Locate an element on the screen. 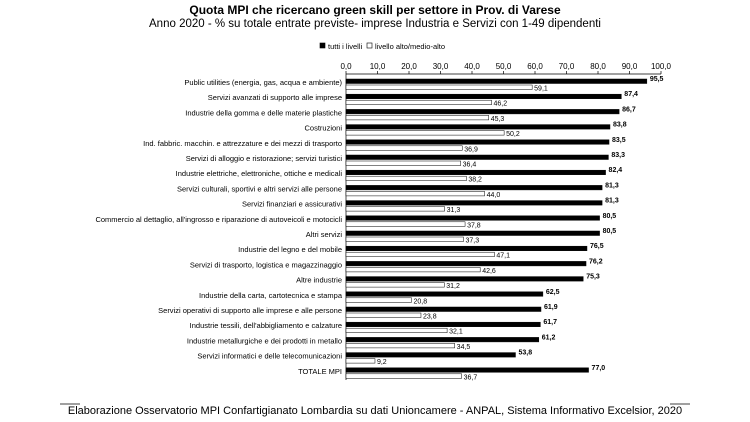 Image resolution: width=750 pixels, height=422 pixels. legend: tutti i livelli livello alto/medio-alto is located at coordinates (382, 46).